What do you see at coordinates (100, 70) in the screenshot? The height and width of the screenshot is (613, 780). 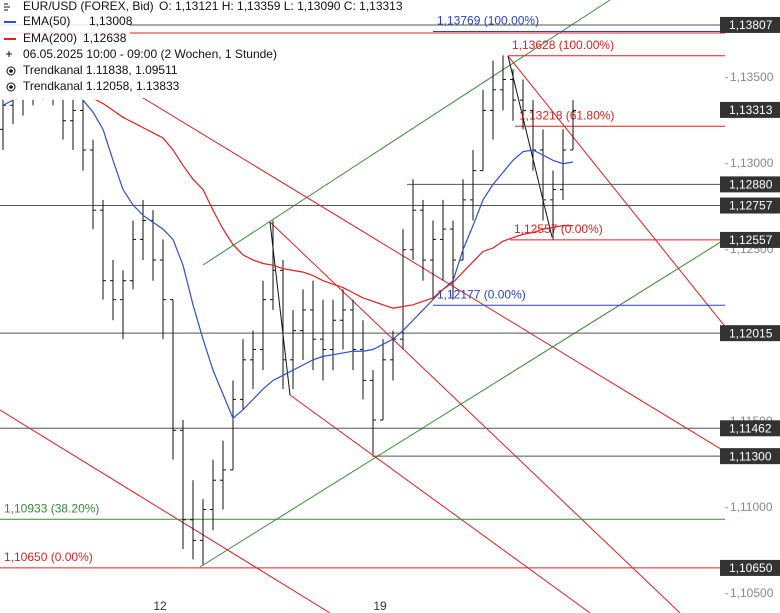 I see `legend-drawing: Trendkanal 1.11838, 1.09511` at bounding box center [100, 70].